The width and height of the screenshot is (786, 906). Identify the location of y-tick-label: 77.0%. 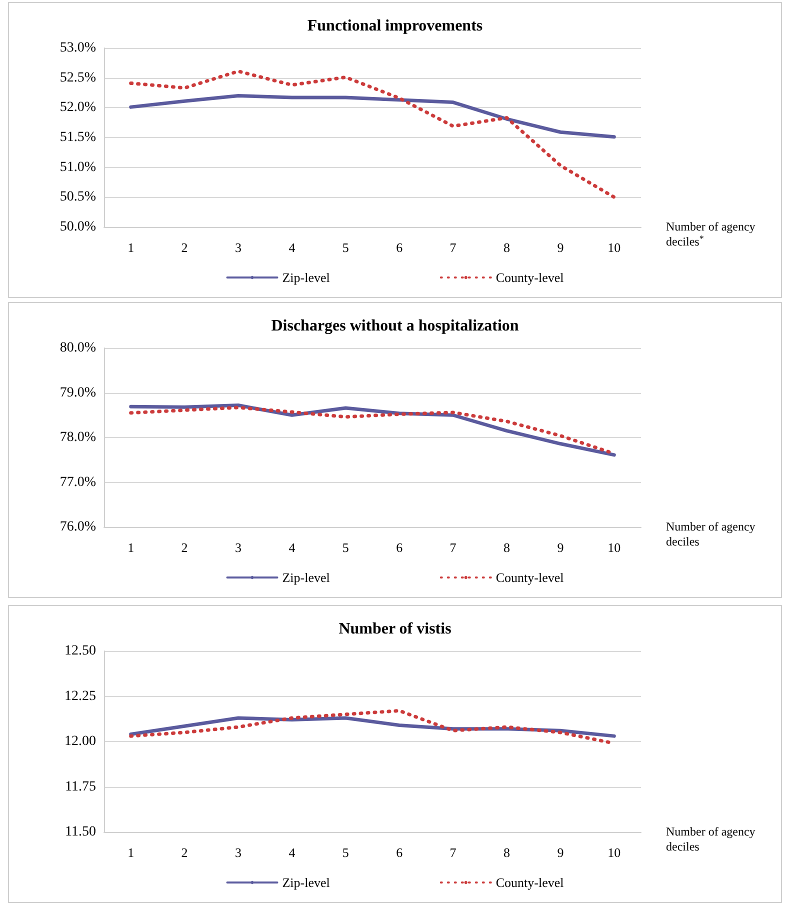
(78, 482).